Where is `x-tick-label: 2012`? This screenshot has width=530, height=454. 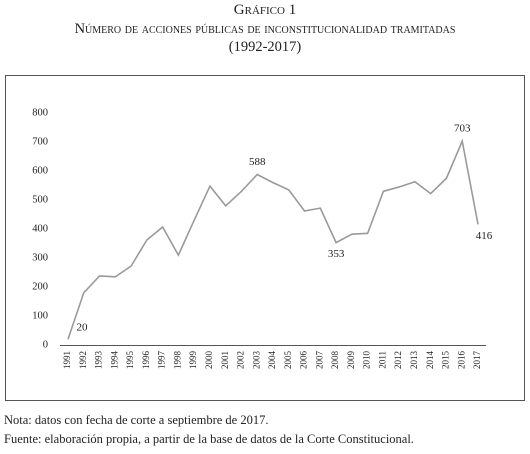
x-tick-label: 2012 is located at coordinates (398, 360).